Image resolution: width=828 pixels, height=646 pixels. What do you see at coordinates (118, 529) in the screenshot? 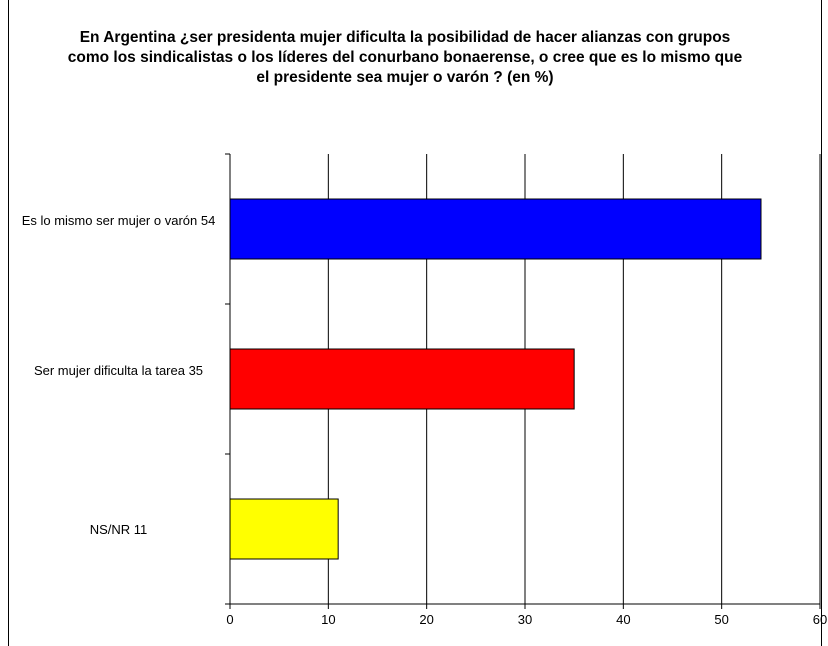
I see `category-label-2: NS/NR 11` at bounding box center [118, 529].